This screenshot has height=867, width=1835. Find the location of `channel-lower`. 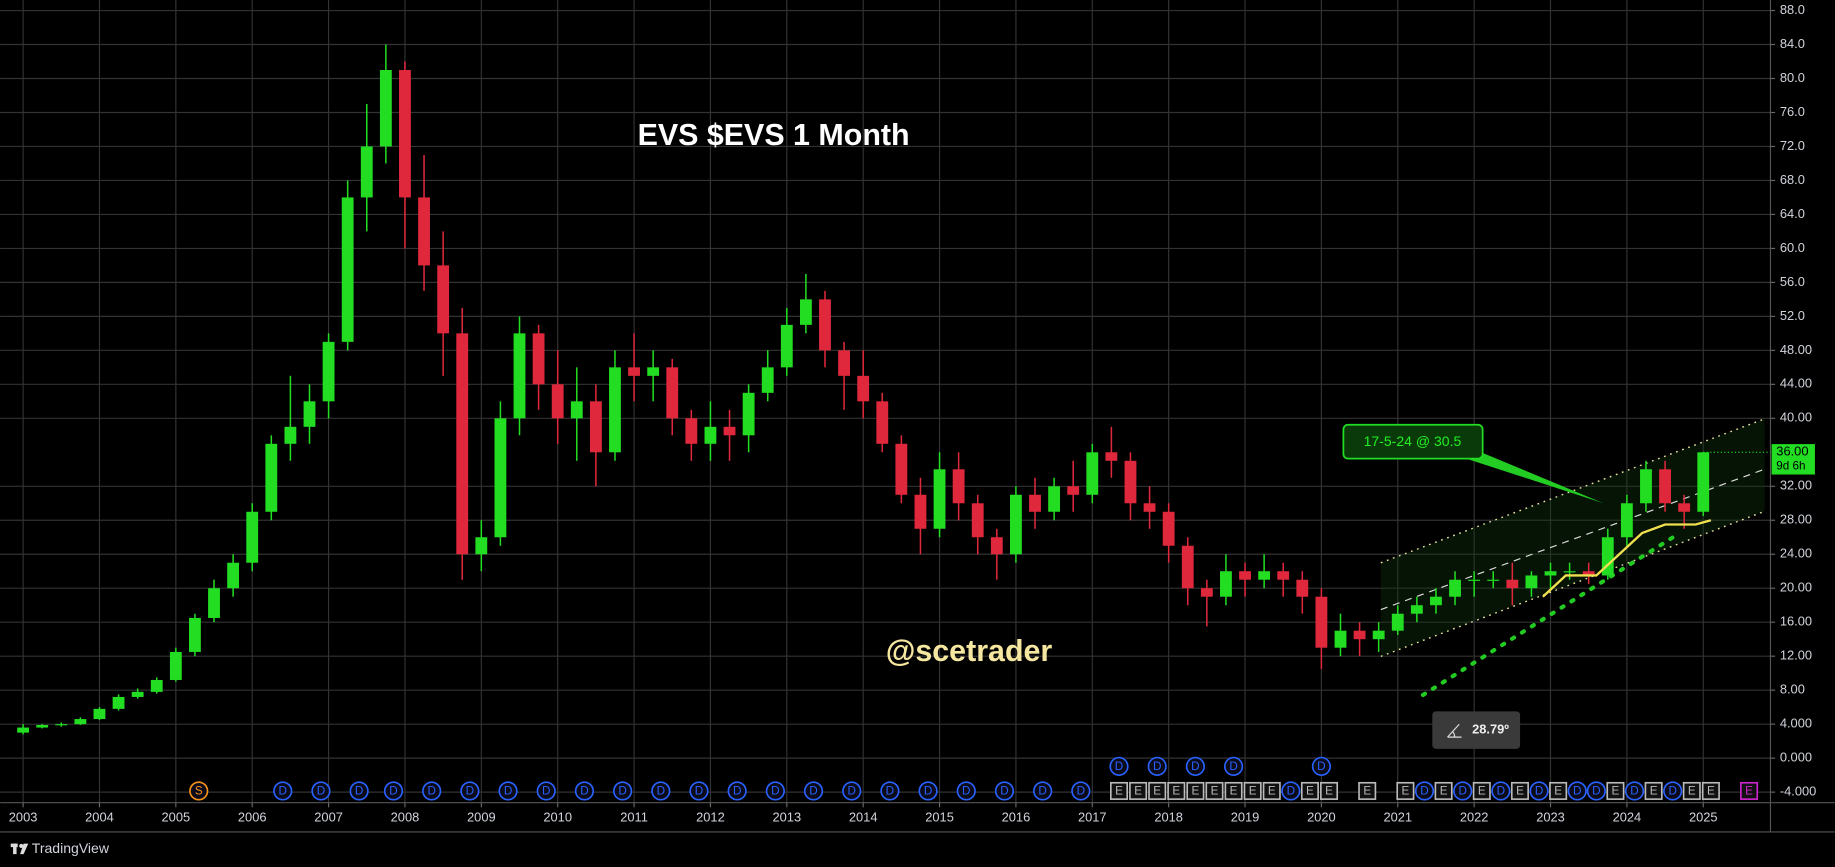

channel-lower is located at coordinates (1572, 584).